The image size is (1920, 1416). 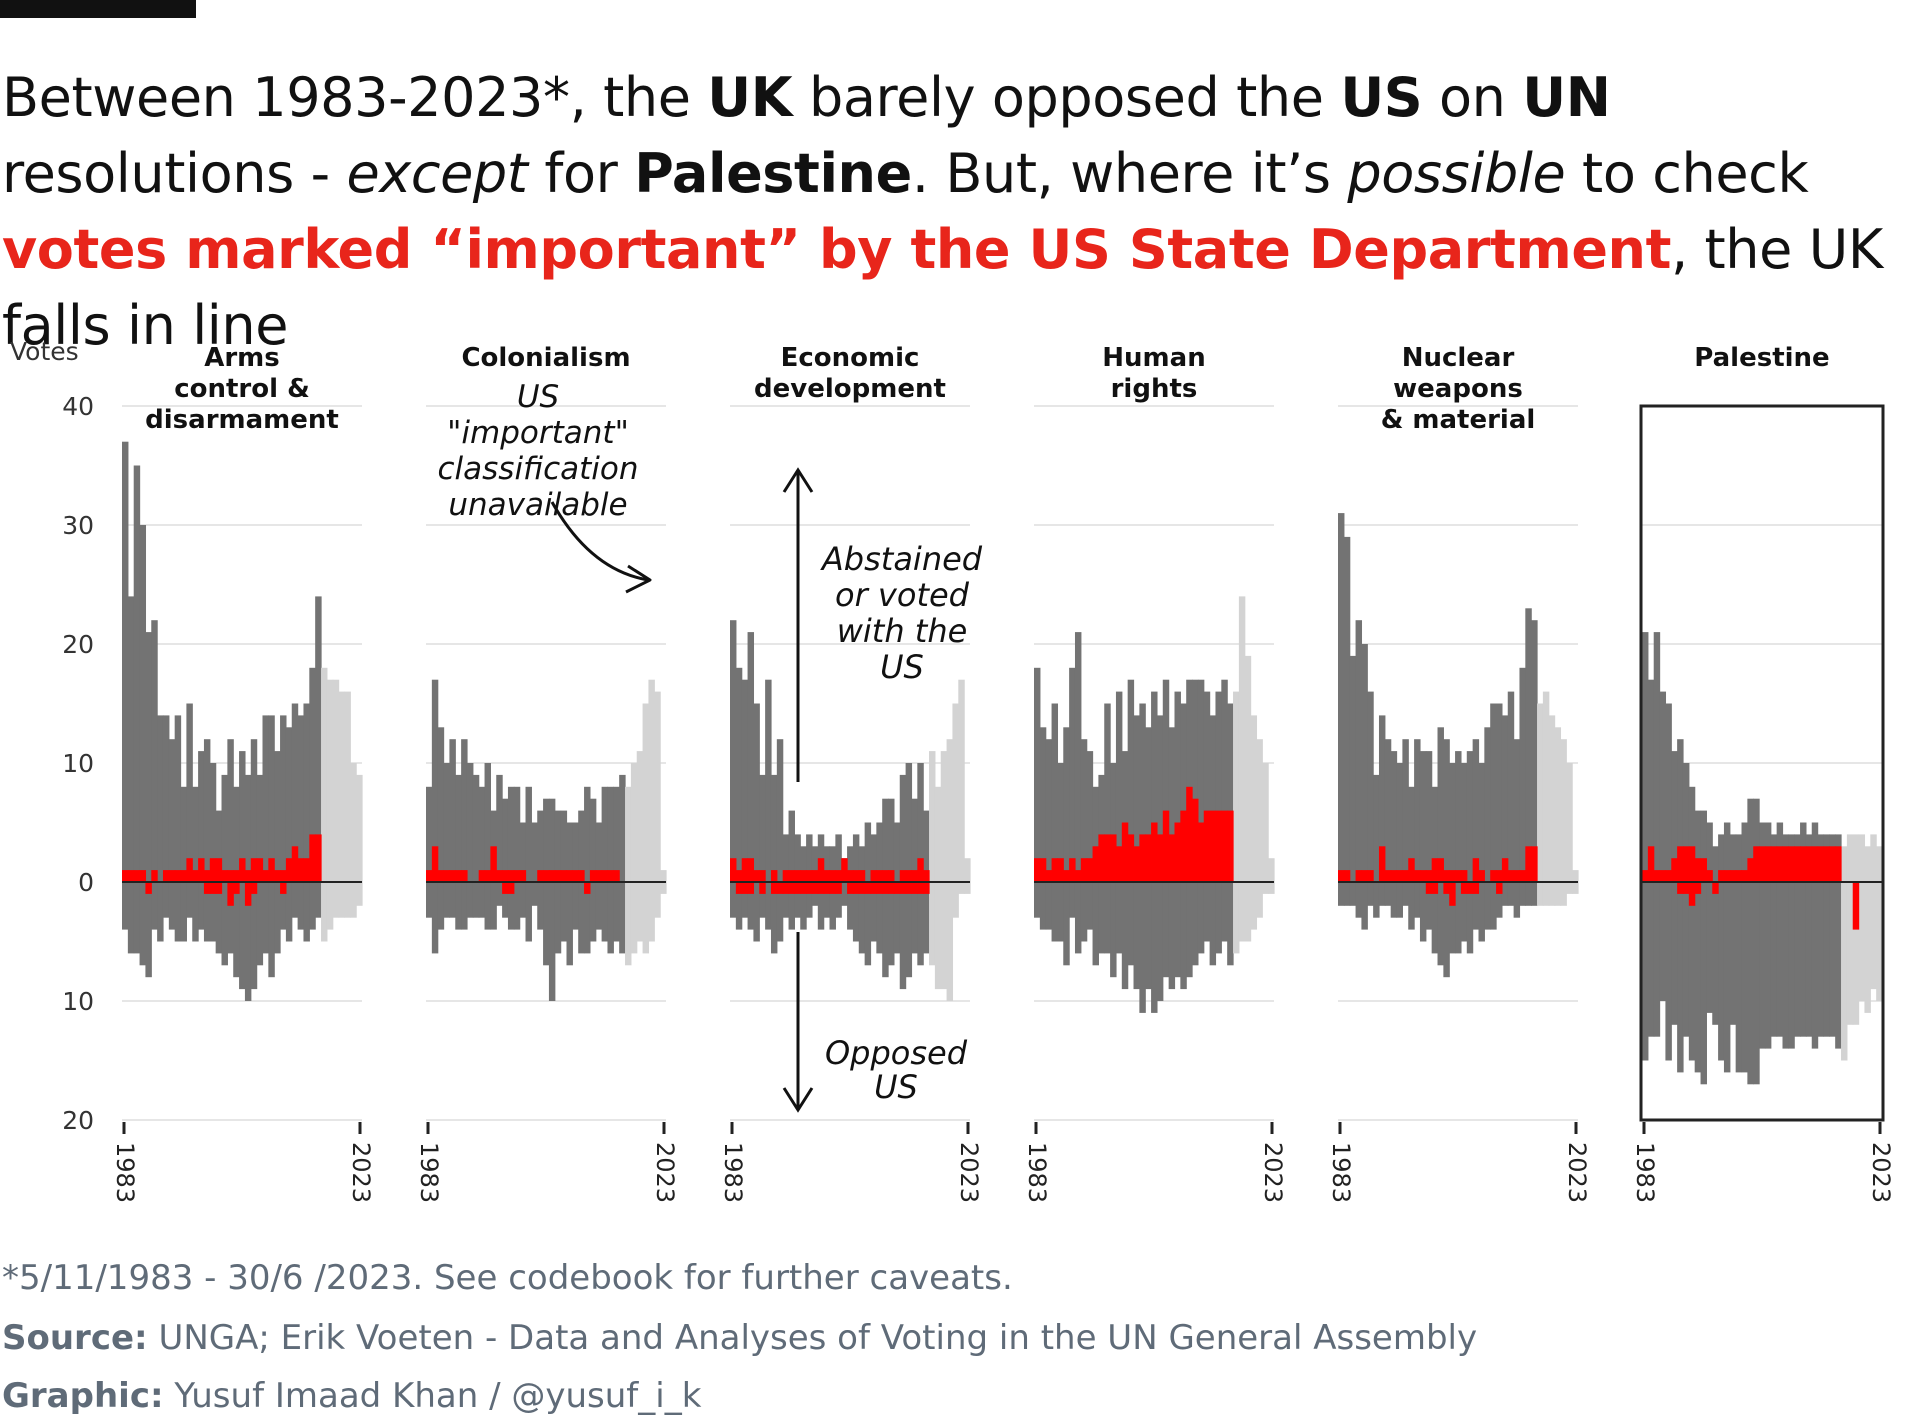 I want to click on headline-part: , the UK falls in line, so click(x=942, y=287).